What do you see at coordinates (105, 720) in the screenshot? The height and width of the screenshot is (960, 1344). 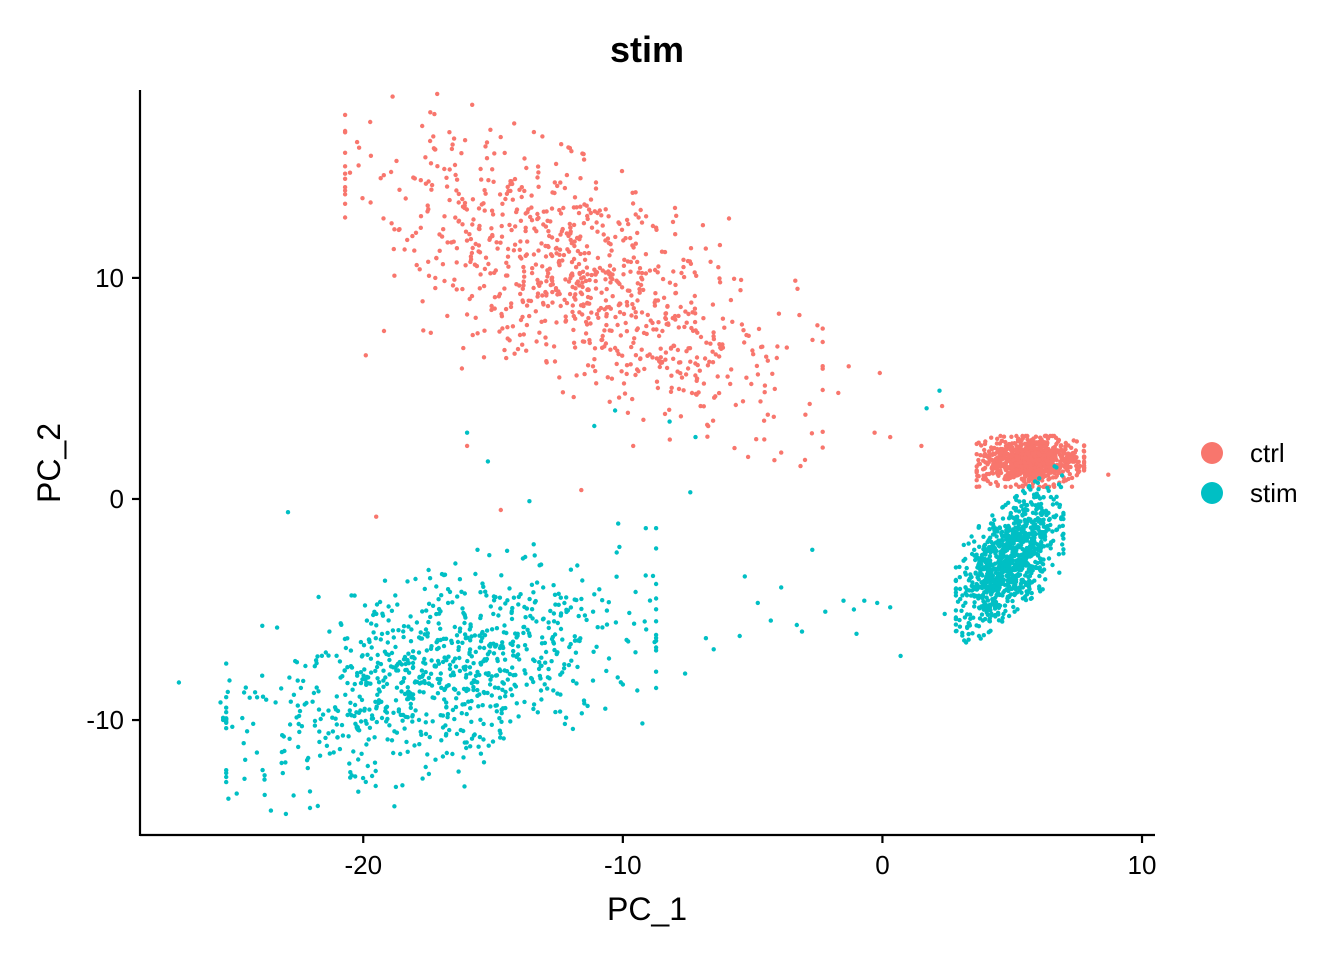 I see `y-tick-label: -10` at bounding box center [105, 720].